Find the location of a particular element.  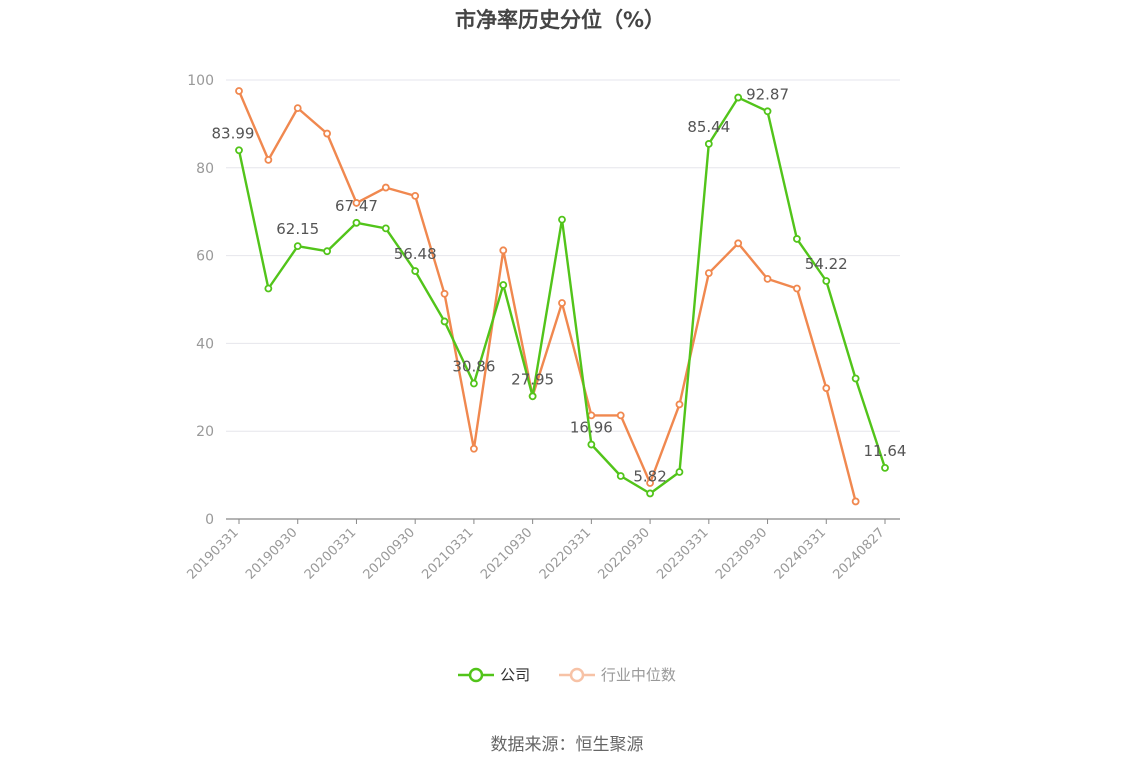

data-label: 85.44 is located at coordinates (708, 127).